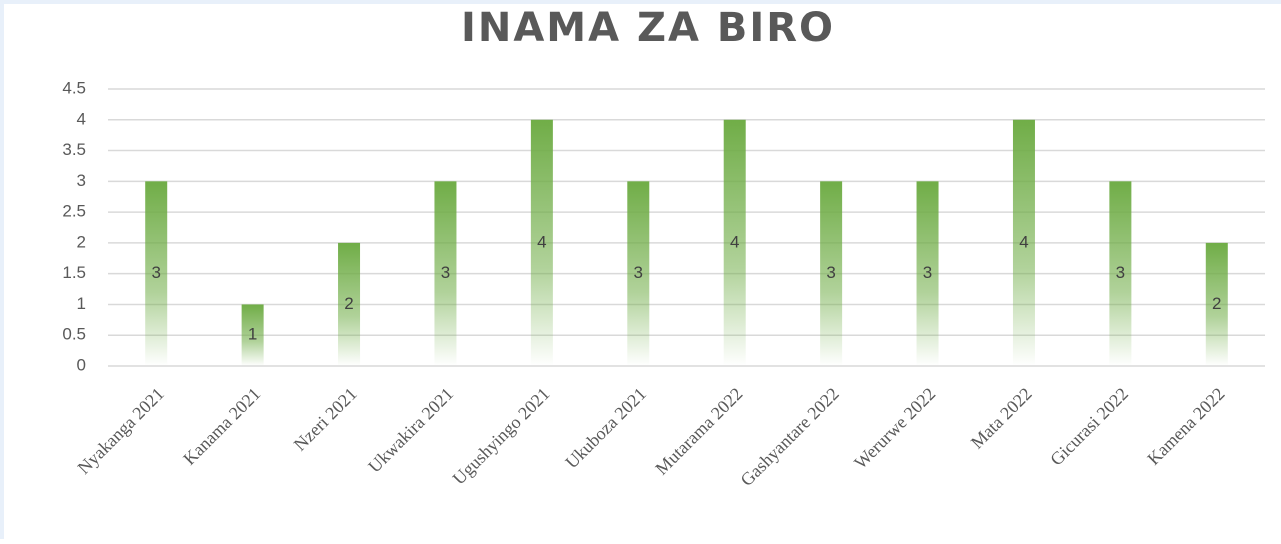 This screenshot has width=1281, height=544. Describe the element at coordinates (74, 334) in the screenshot. I see `y-tick-label: 0.5` at that location.